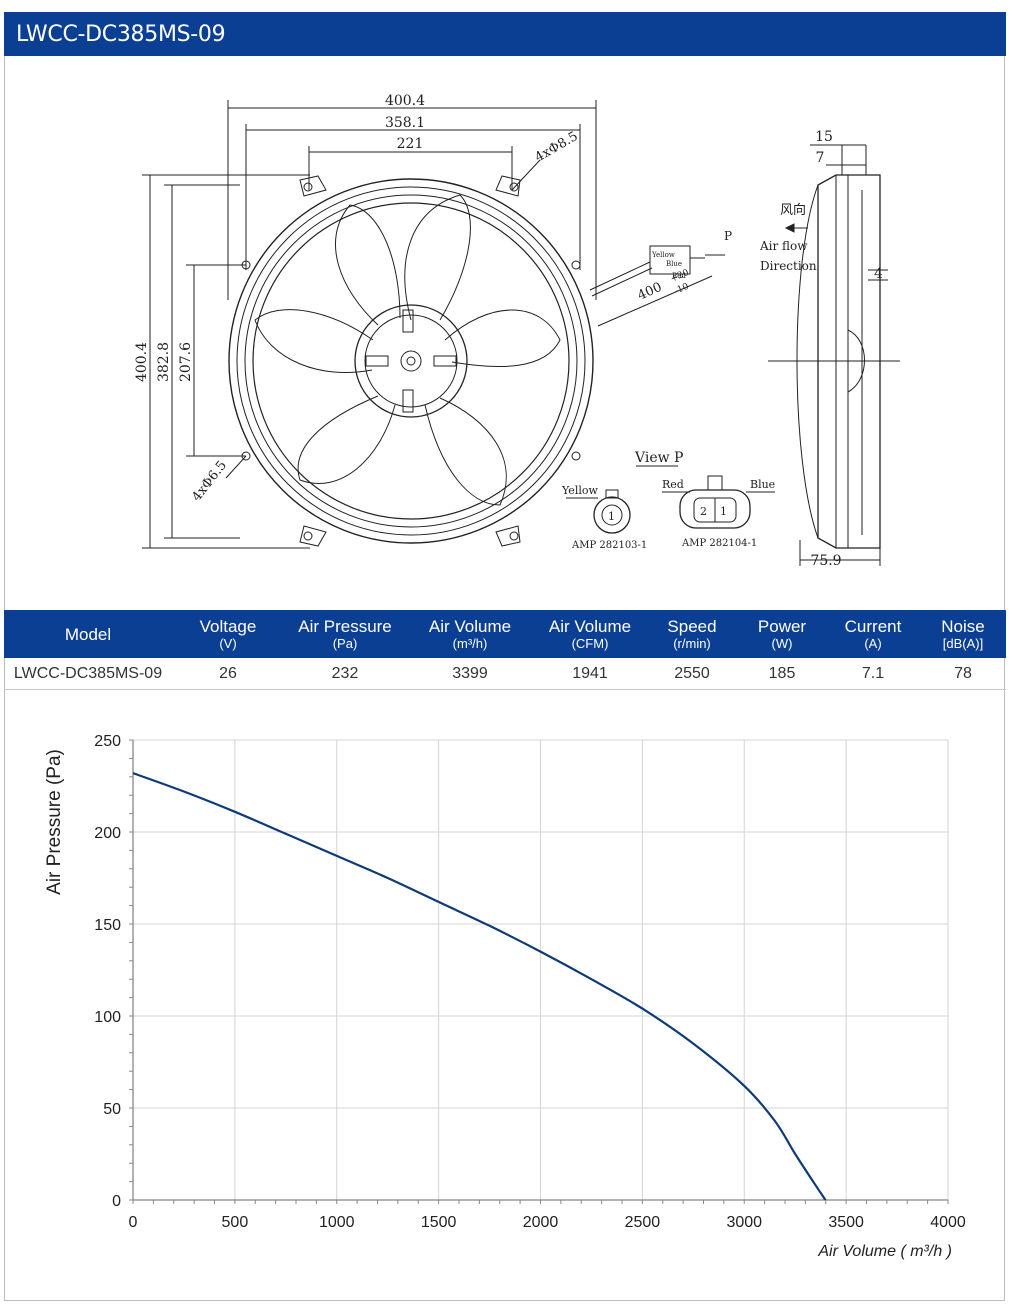 This screenshot has height=1312, width=1010. I want to click on cell-speed: 2550, so click(692, 674).